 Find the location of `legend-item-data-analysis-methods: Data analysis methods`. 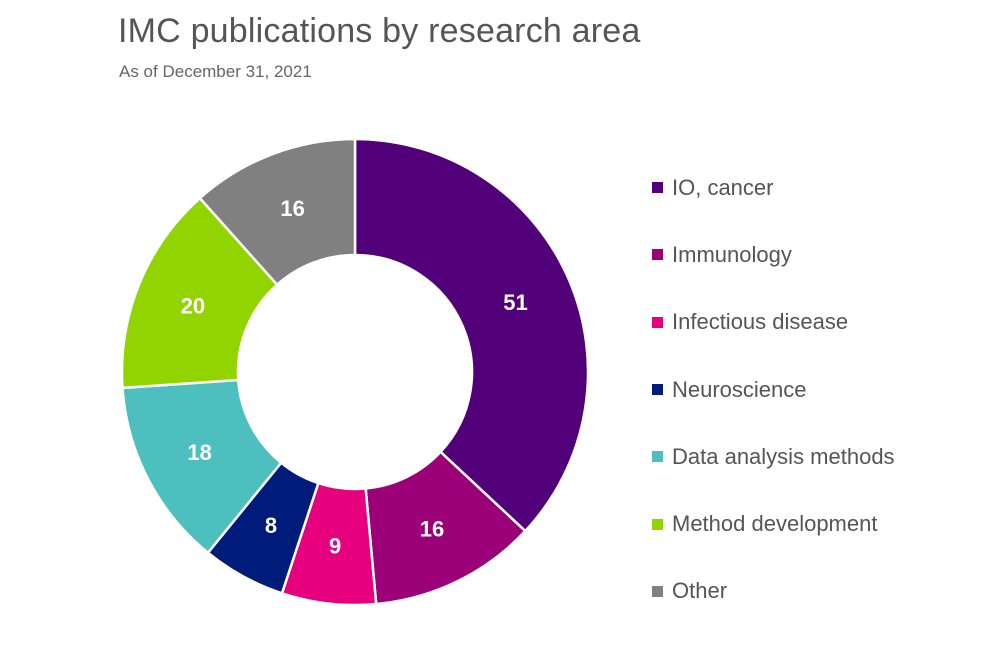

legend-item-data-analysis-methods: Data analysis methods is located at coordinates (773, 456).